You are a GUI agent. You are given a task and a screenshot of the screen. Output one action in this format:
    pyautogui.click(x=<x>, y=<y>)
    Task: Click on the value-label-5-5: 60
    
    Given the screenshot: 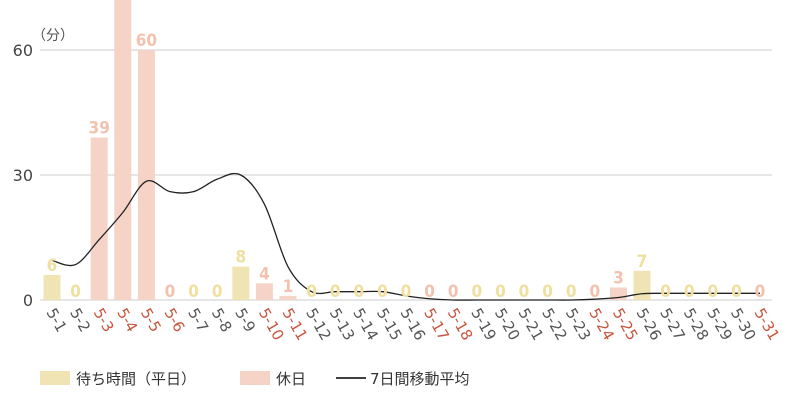 What is the action you would take?
    pyautogui.click(x=146, y=41)
    